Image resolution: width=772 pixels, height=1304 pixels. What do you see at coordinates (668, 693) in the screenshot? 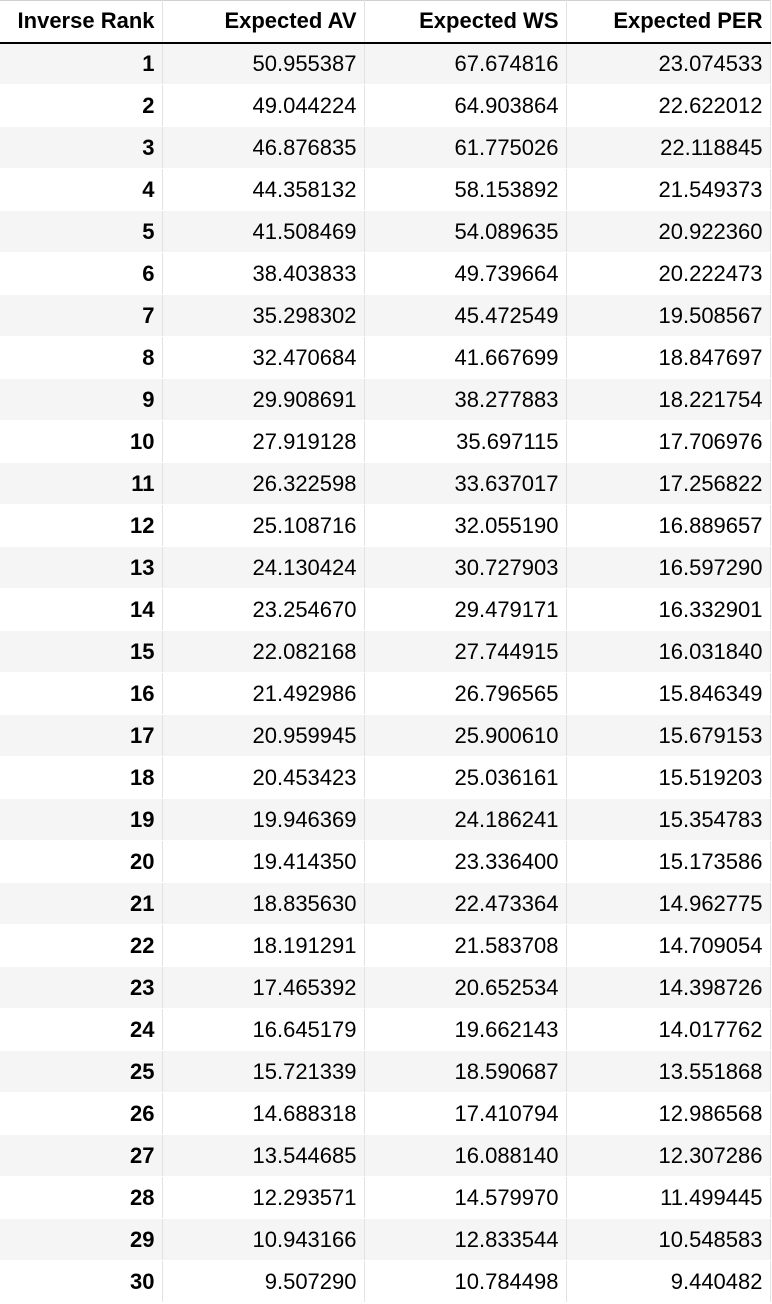
I see `cell-expected-per: 15.846349` at bounding box center [668, 693].